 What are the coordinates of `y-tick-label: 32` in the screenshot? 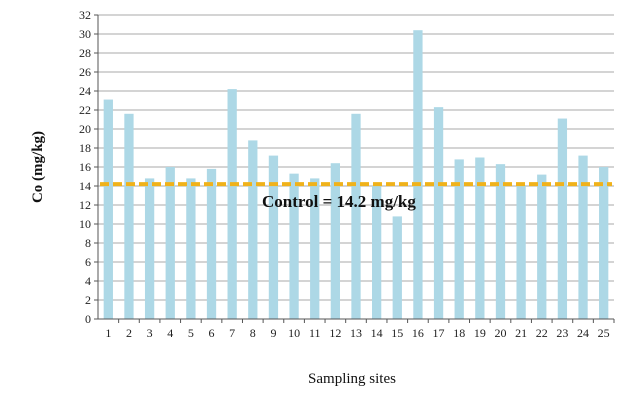 It's located at (85, 15).